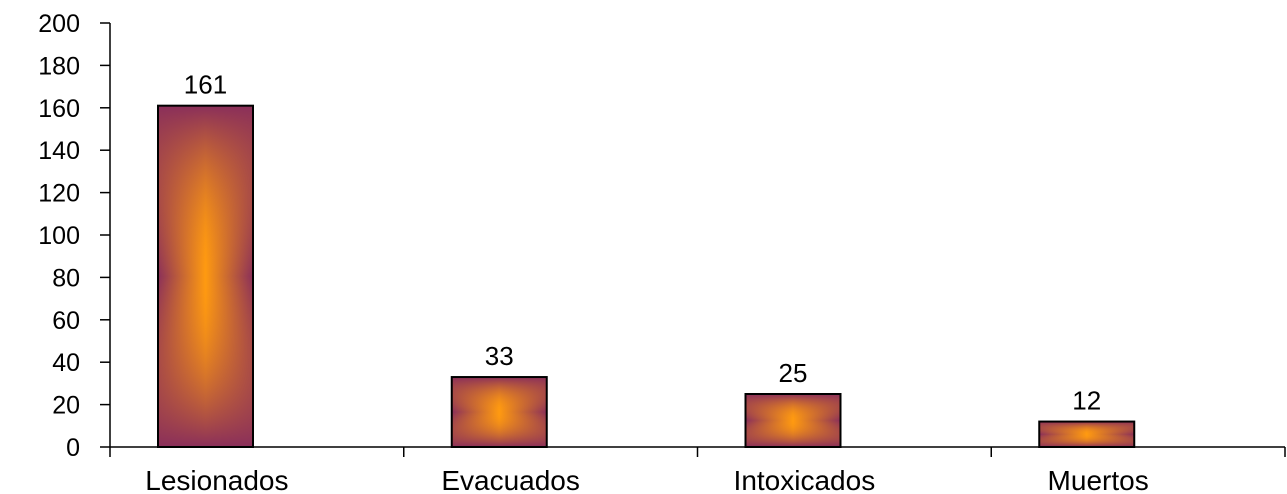 The width and height of the screenshot is (1287, 494). I want to click on category-label: Intoxicados, so click(805, 479).